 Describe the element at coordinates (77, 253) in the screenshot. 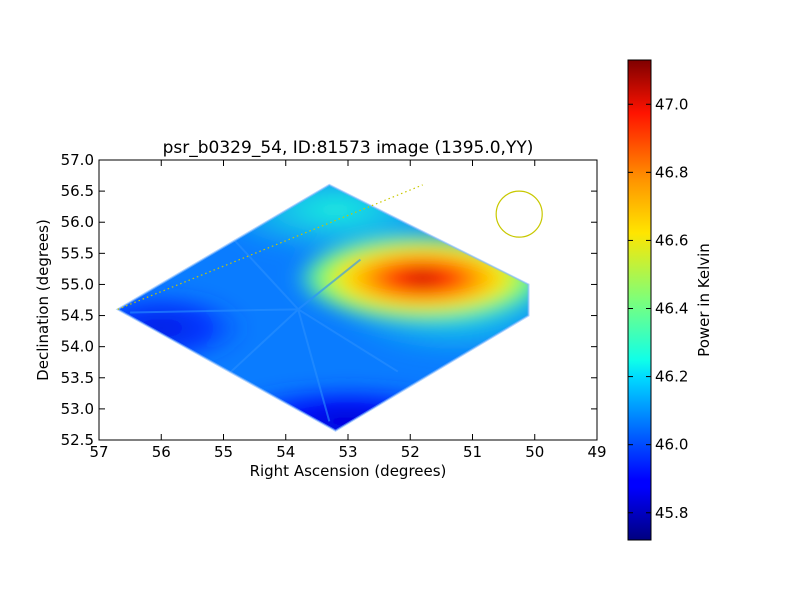

I see `y-tick-label: 55.5` at that location.